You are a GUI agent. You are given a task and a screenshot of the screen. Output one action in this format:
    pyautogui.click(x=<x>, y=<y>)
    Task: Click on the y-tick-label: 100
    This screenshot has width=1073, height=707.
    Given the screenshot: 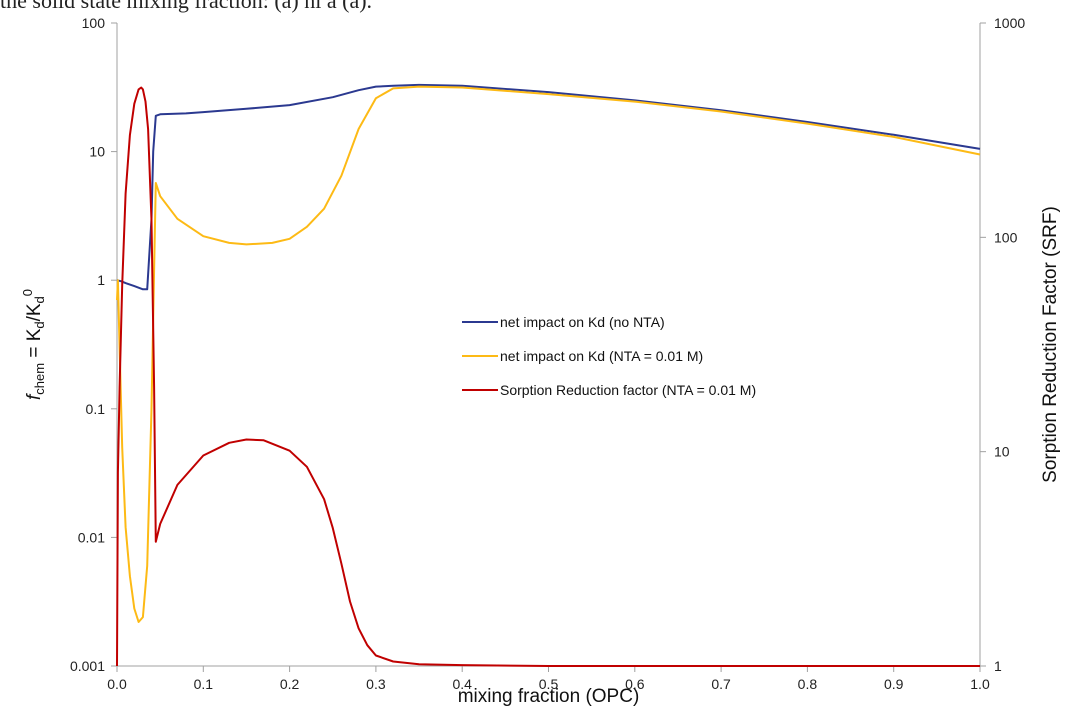 What is the action you would take?
    pyautogui.click(x=94, y=23)
    